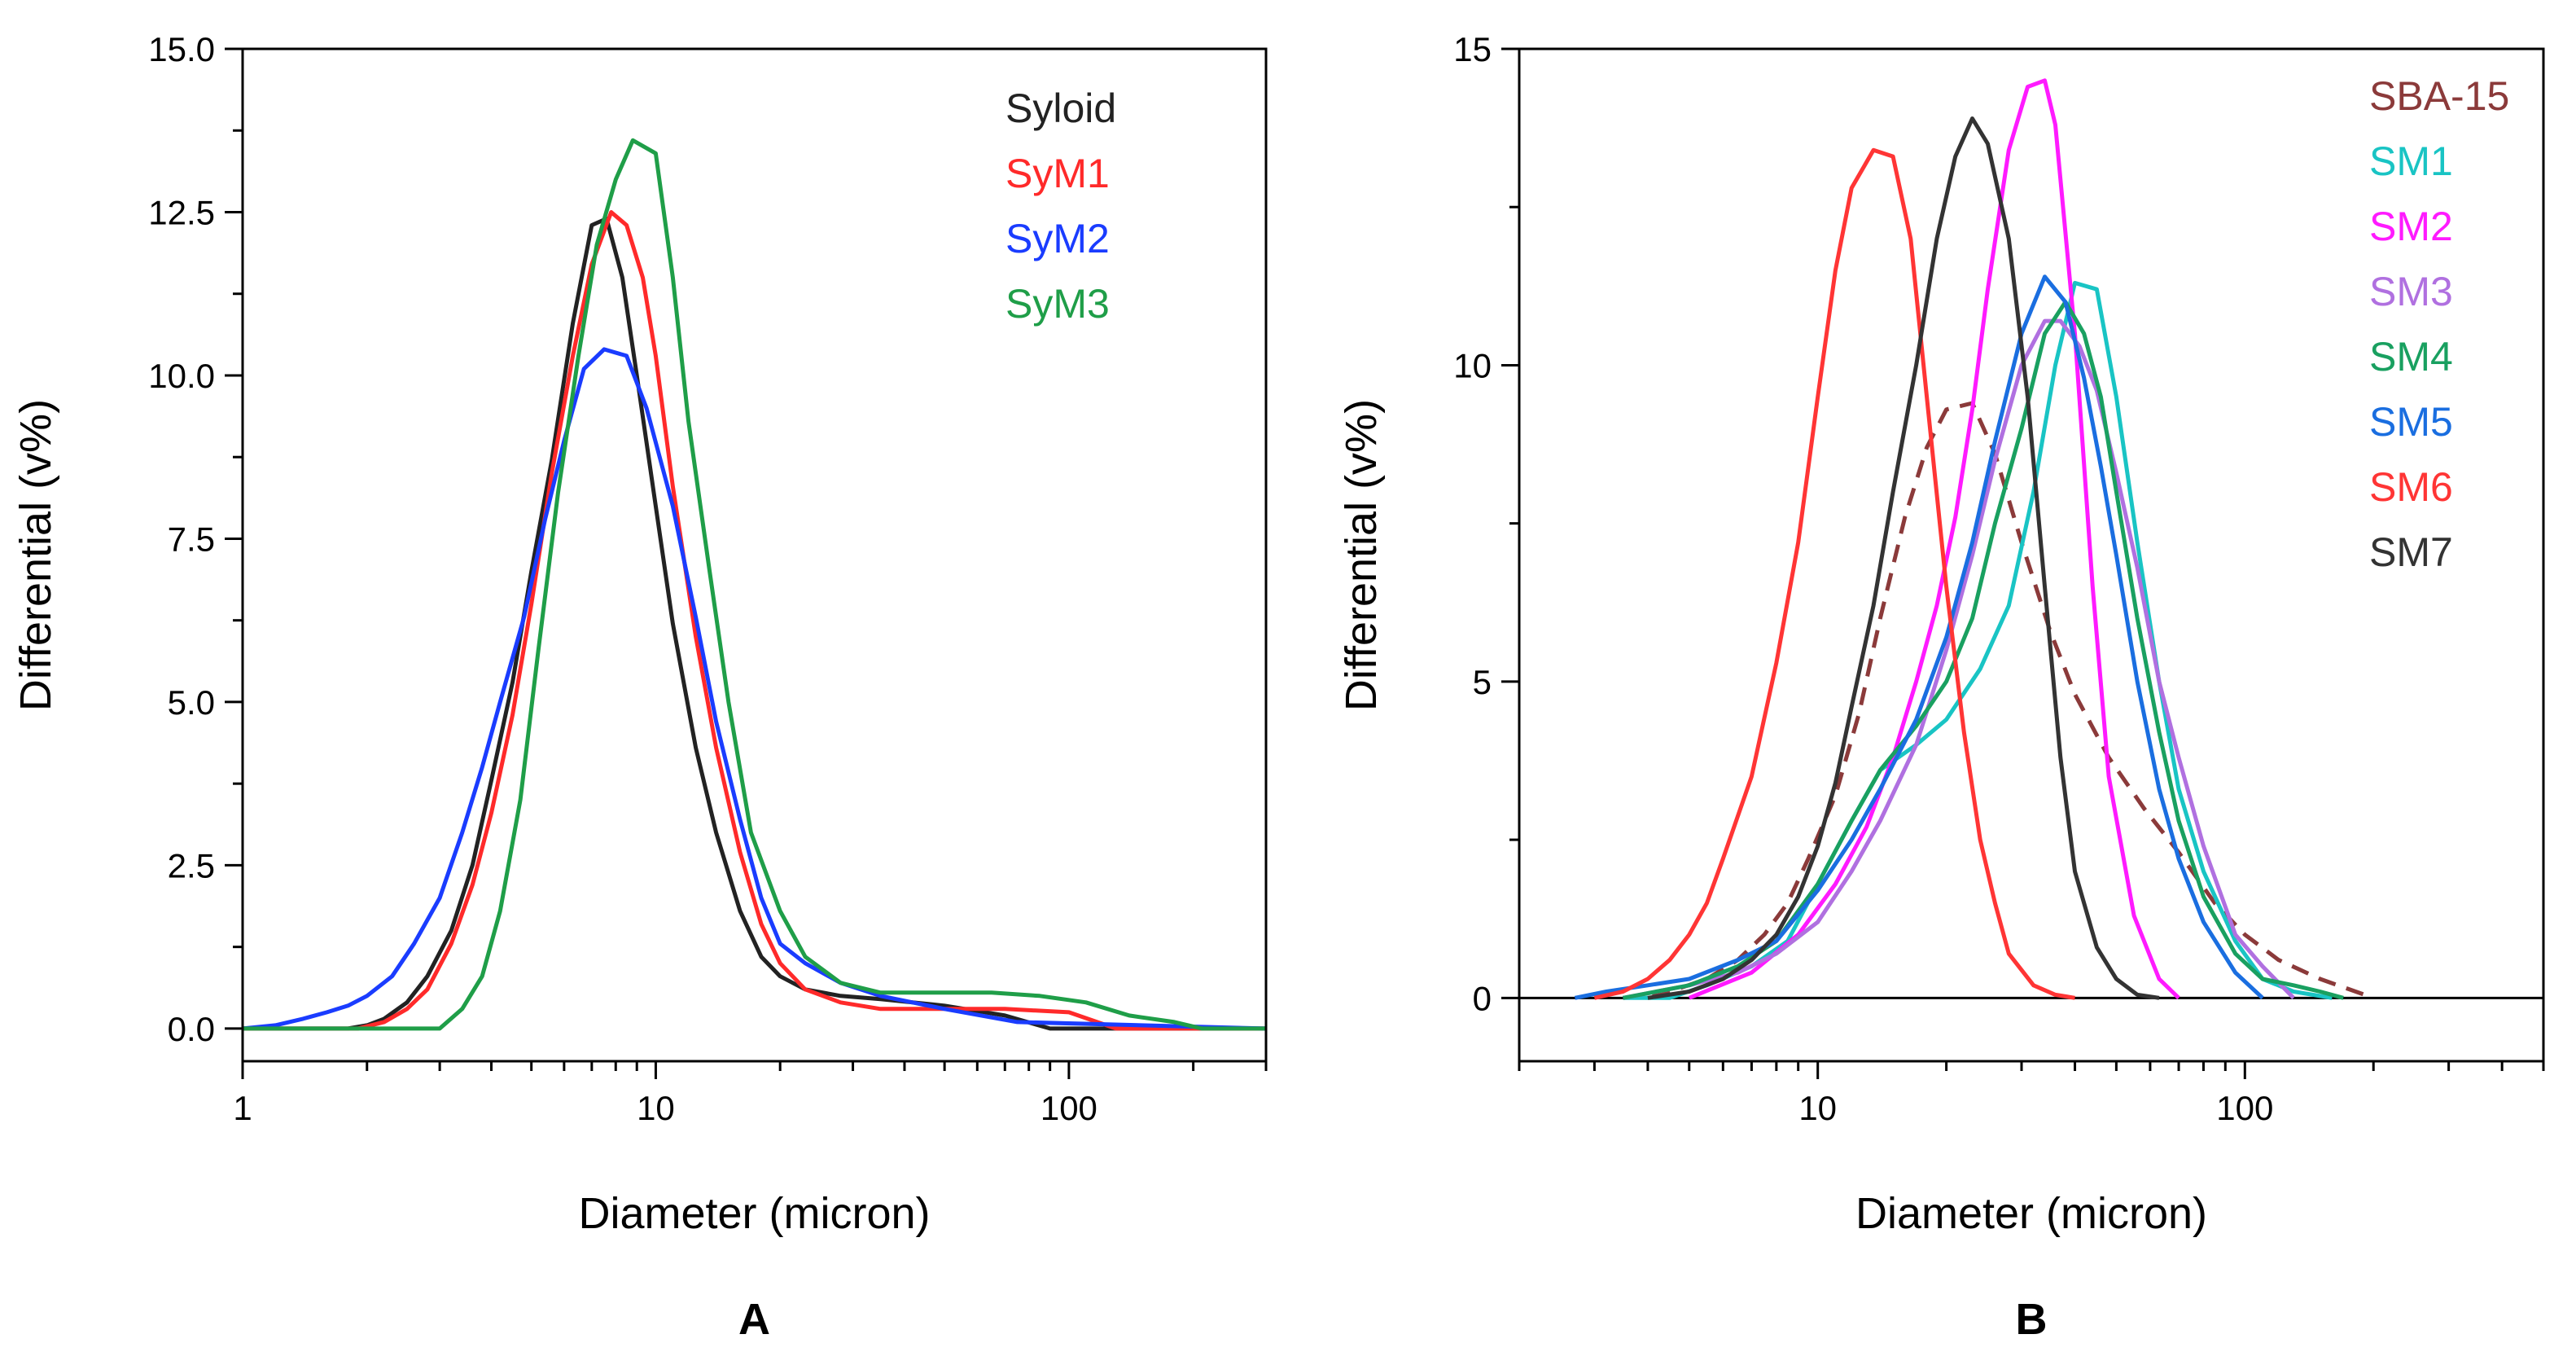 The image size is (2576, 1365). I want to click on y-tick-label: 5, so click(1482, 682).